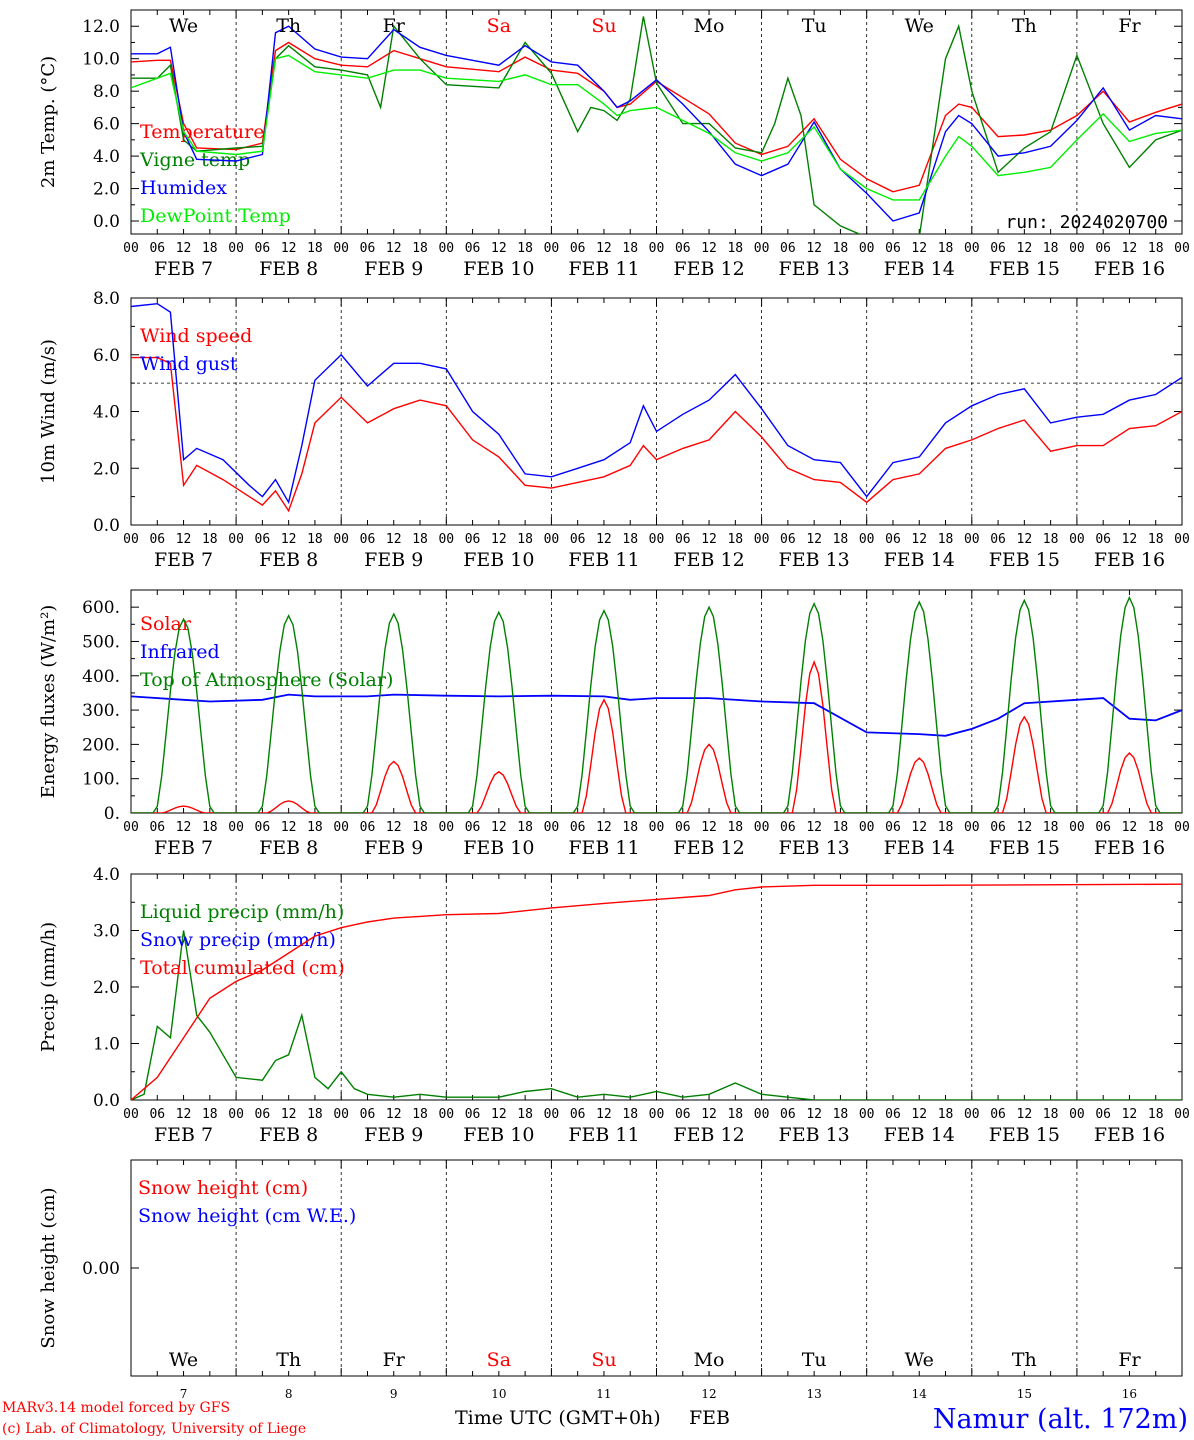 Image resolution: width=1194 pixels, height=1440 pixels. I want to click on x-axis-label: Time UTC (GMT+0h), so click(558, 1418).